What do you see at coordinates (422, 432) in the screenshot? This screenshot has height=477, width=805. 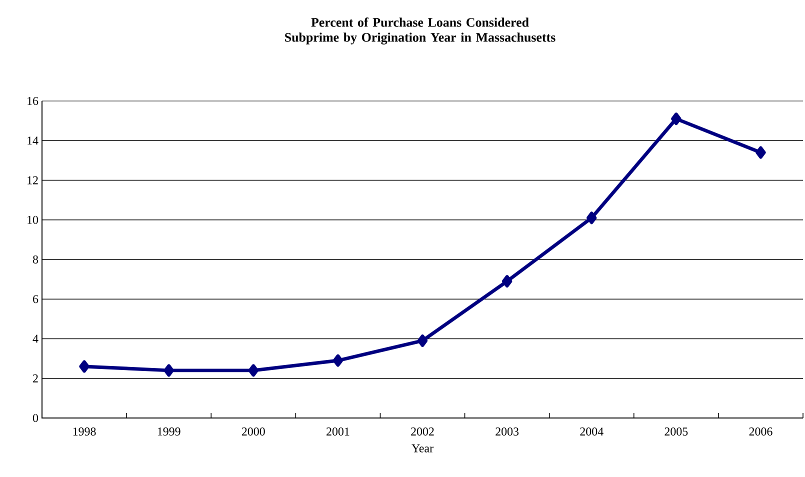 I see `x-tick-label: 2002` at bounding box center [422, 432].